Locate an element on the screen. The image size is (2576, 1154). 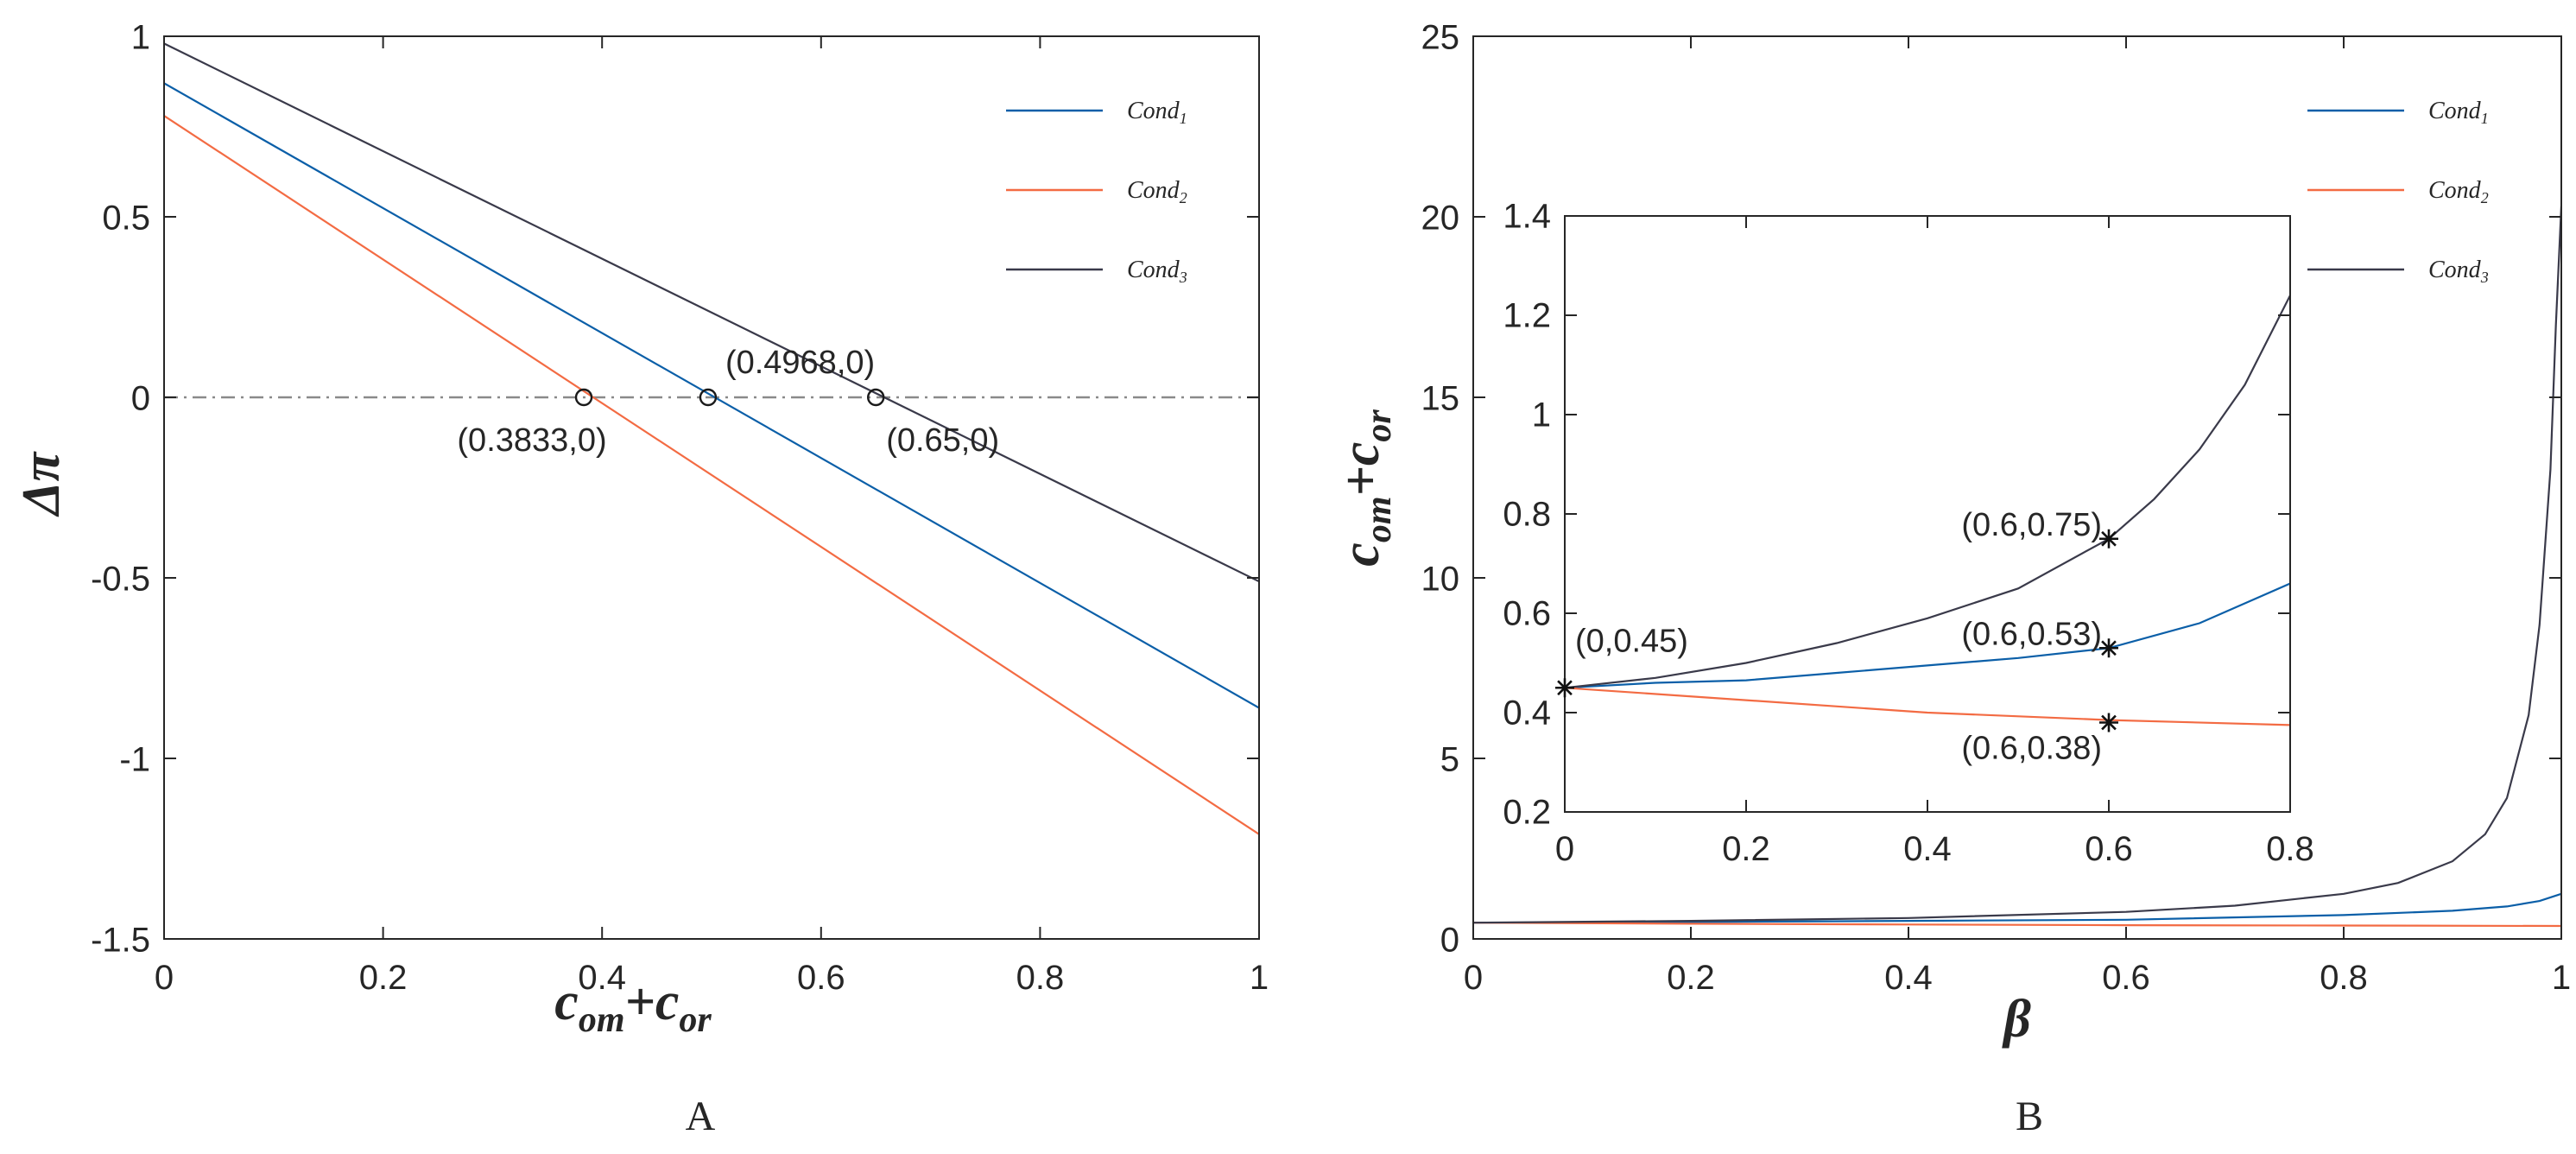
chart-b-series-cond2 is located at coordinates (2017, 925).